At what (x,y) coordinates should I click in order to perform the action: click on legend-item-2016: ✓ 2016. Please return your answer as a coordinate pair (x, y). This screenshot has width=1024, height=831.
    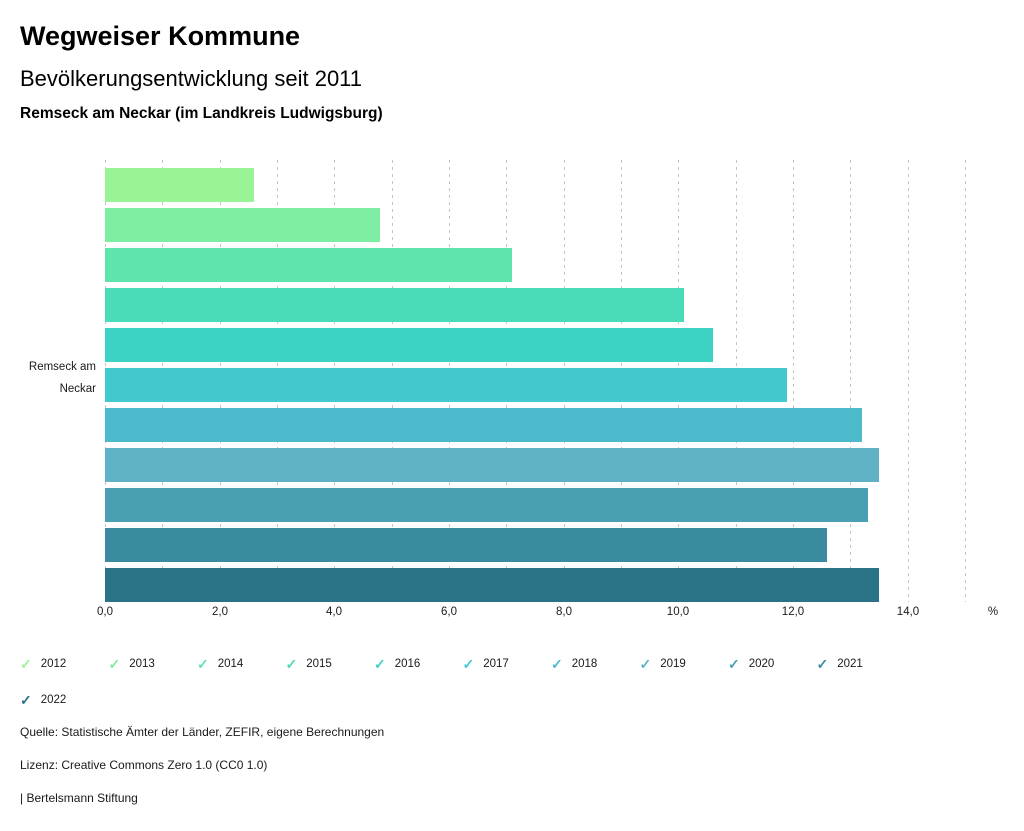
    Looking at the image, I should click on (418, 664).